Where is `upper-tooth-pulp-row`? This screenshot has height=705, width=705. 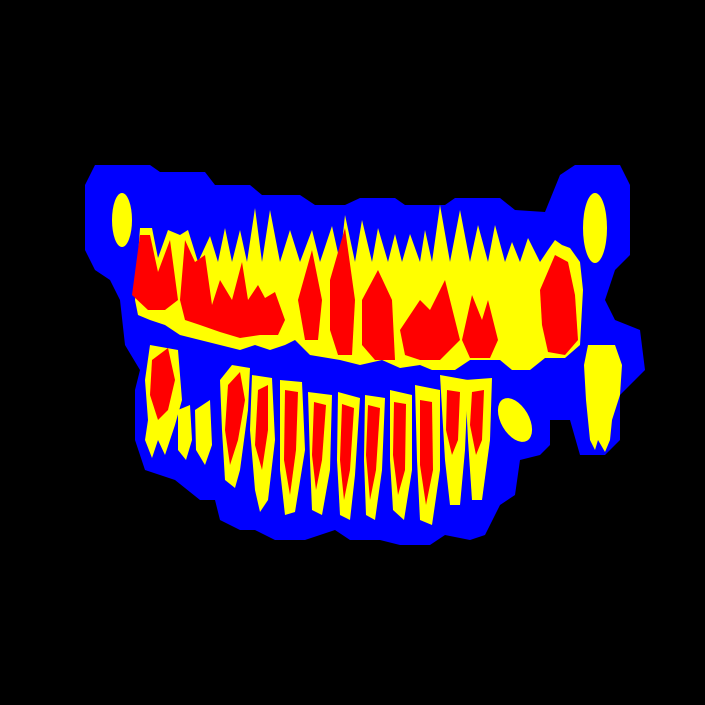 upper-tooth-pulp-row is located at coordinates (232, 289).